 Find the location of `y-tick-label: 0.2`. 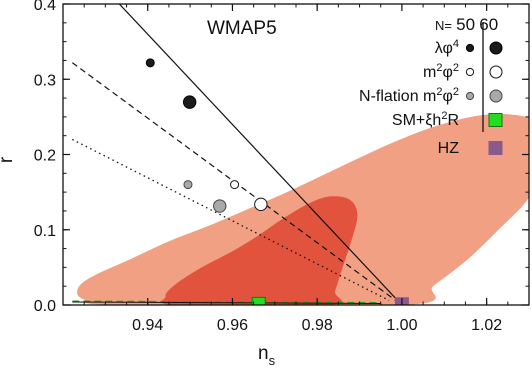

y-tick-label: 0.2 is located at coordinates (45, 156).